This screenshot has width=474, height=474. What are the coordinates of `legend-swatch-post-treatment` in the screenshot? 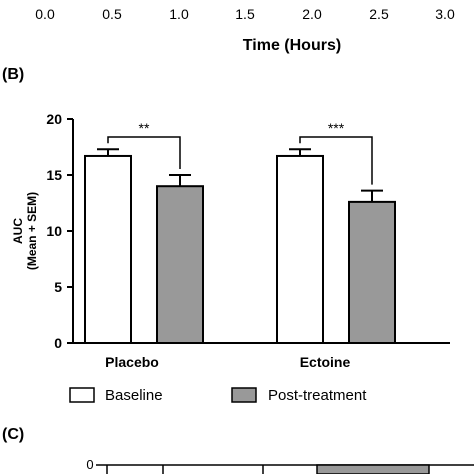 It's located at (244, 395).